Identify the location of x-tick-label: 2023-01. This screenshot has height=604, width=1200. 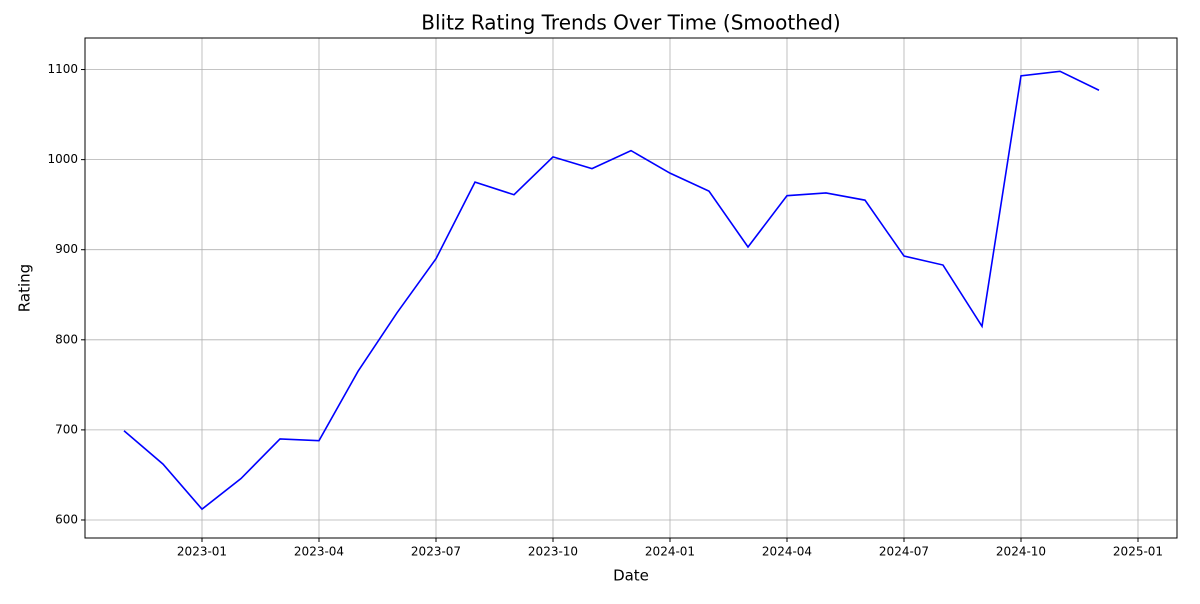
(202, 552).